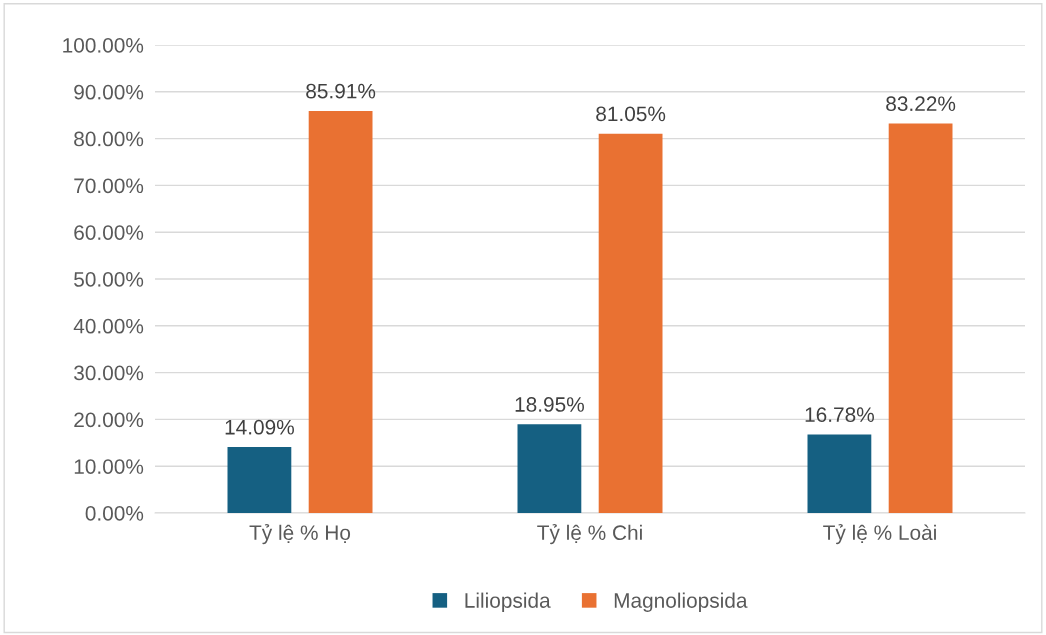 The width and height of the screenshot is (1046, 635). Describe the element at coordinates (109, 139) in the screenshot. I see `y-tick-label: 80.00%` at that location.